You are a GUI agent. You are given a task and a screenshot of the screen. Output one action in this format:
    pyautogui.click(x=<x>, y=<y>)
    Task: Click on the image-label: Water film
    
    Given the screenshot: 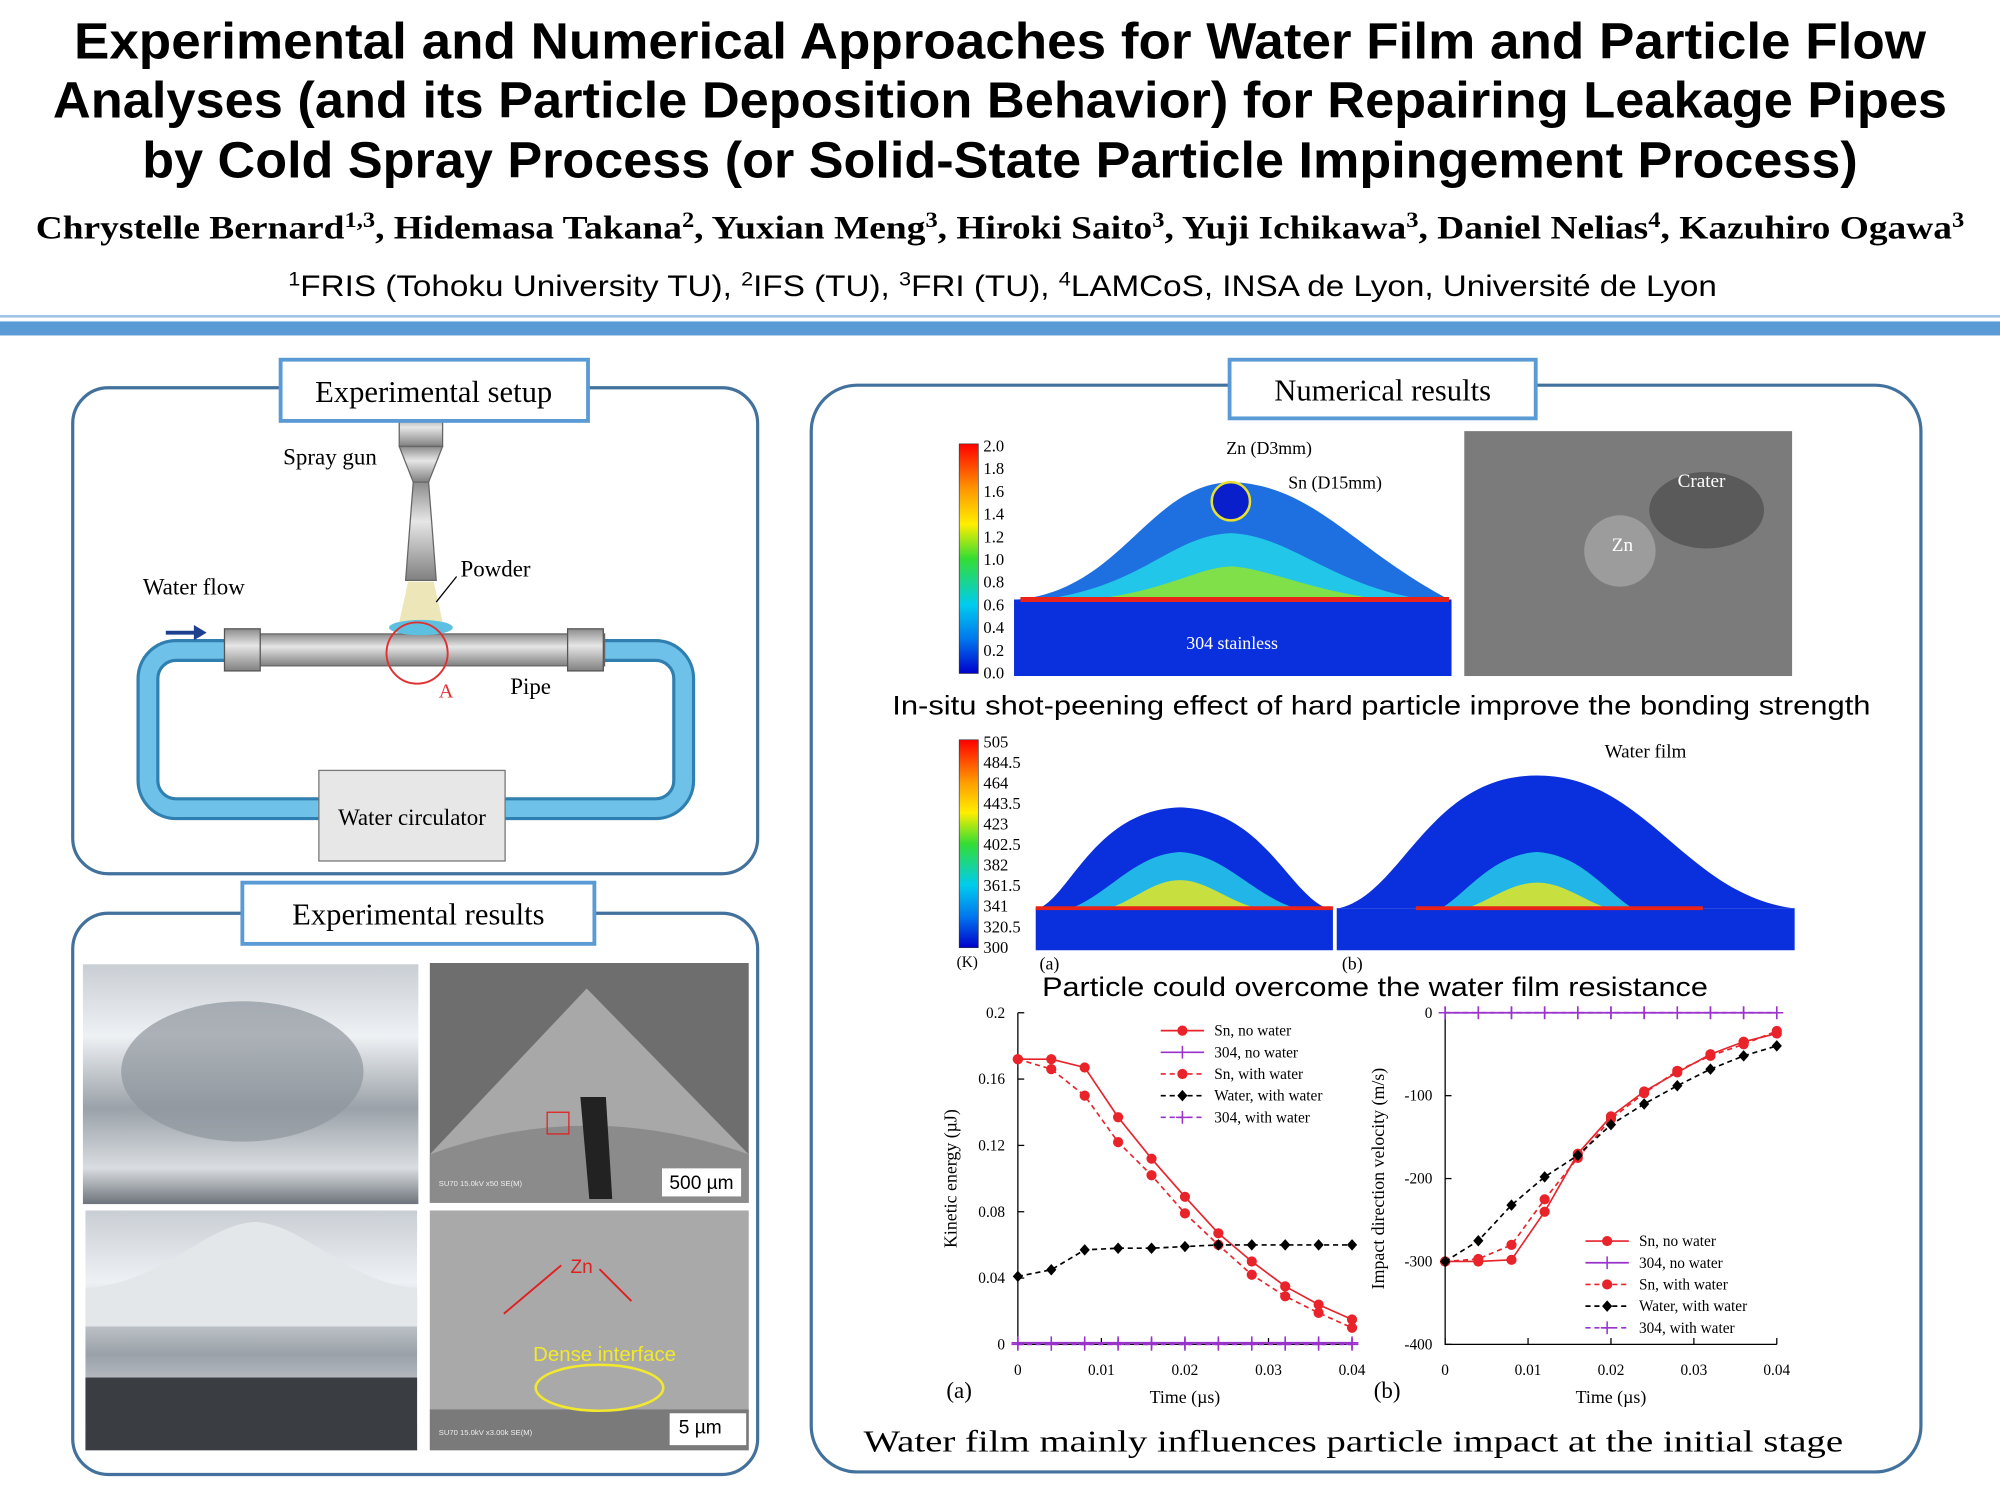 What is the action you would take?
    pyautogui.click(x=1646, y=752)
    